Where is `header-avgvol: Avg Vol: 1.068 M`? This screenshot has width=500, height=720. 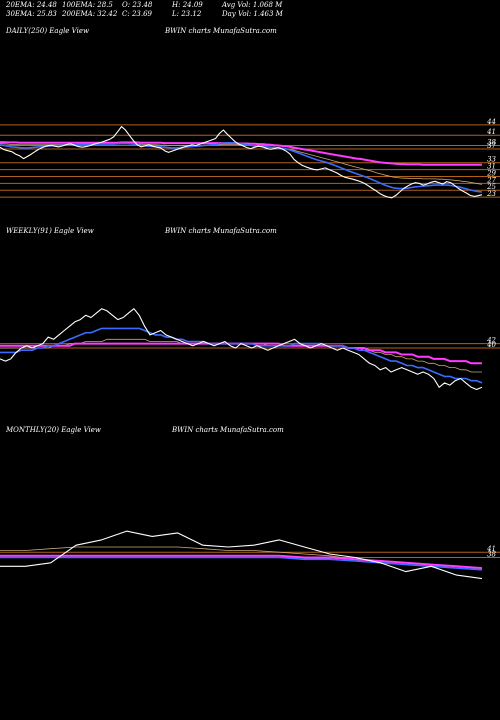 header-avgvol: Avg Vol: 1.068 M is located at coordinates (252, 5).